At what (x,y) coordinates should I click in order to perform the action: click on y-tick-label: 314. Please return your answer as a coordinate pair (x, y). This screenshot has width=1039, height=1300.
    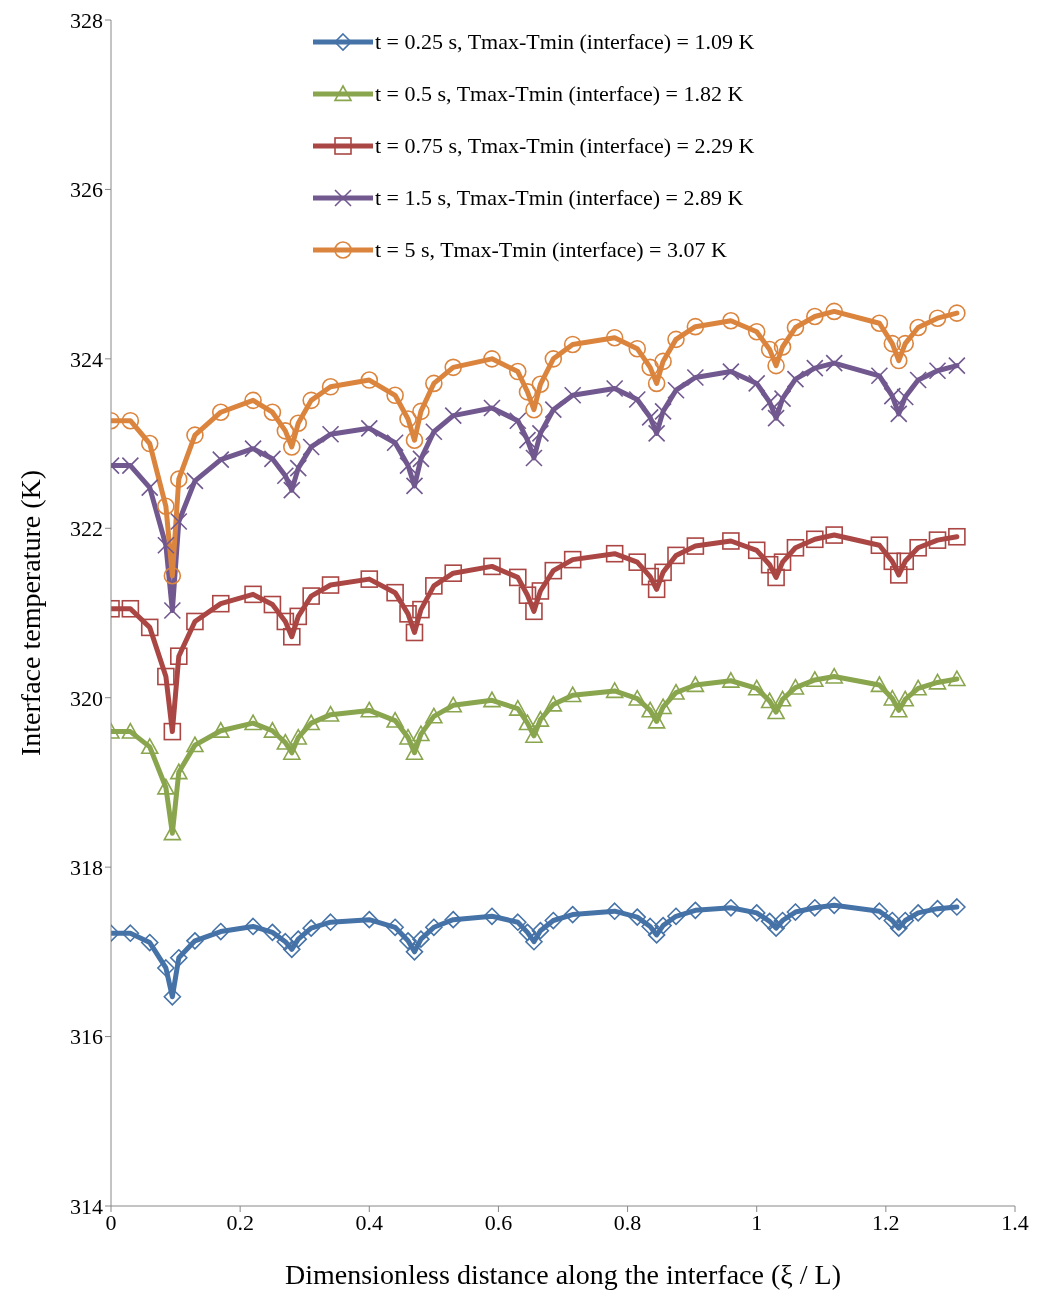
    Looking at the image, I should click on (86, 1206).